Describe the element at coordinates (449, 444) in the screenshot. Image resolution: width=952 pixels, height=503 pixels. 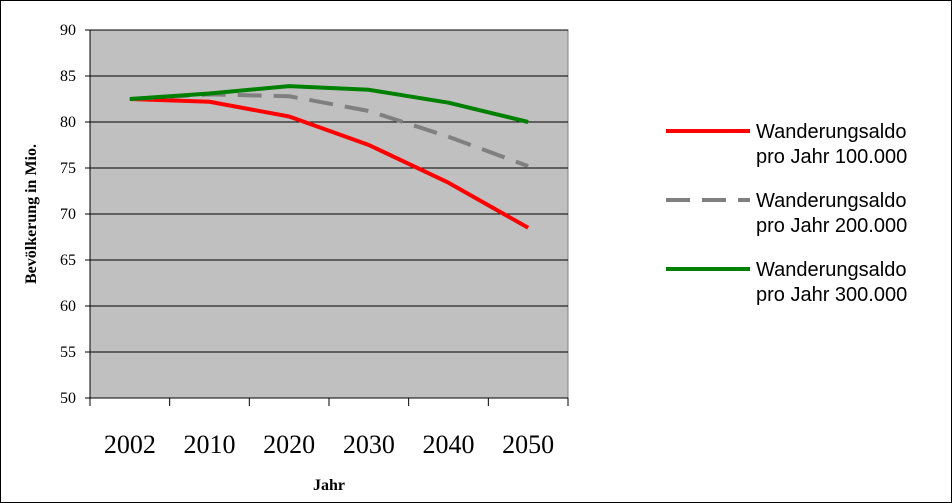
I see `x-tick-label-2040: 2040` at that location.